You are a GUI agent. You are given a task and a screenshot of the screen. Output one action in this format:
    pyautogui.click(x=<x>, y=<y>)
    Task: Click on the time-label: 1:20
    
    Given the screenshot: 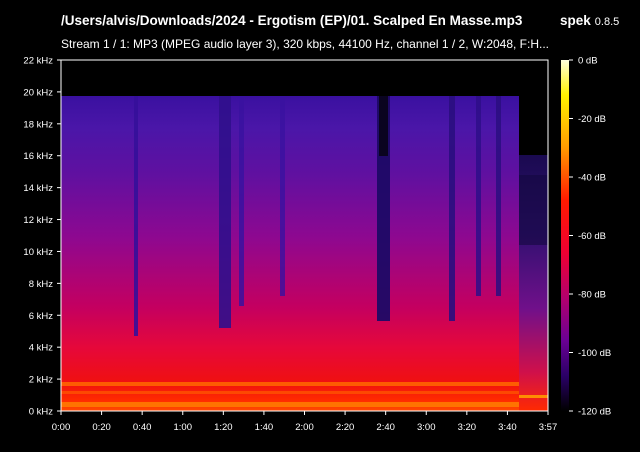 What is the action you would take?
    pyautogui.click(x=223, y=427)
    